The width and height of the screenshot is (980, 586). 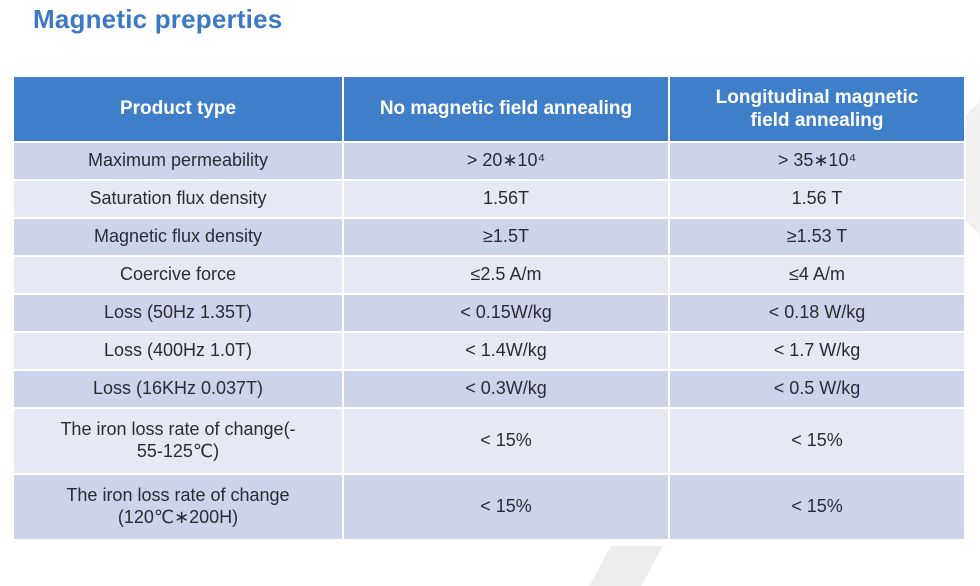 I want to click on value-no-annealing: 1.56T, so click(x=506, y=199).